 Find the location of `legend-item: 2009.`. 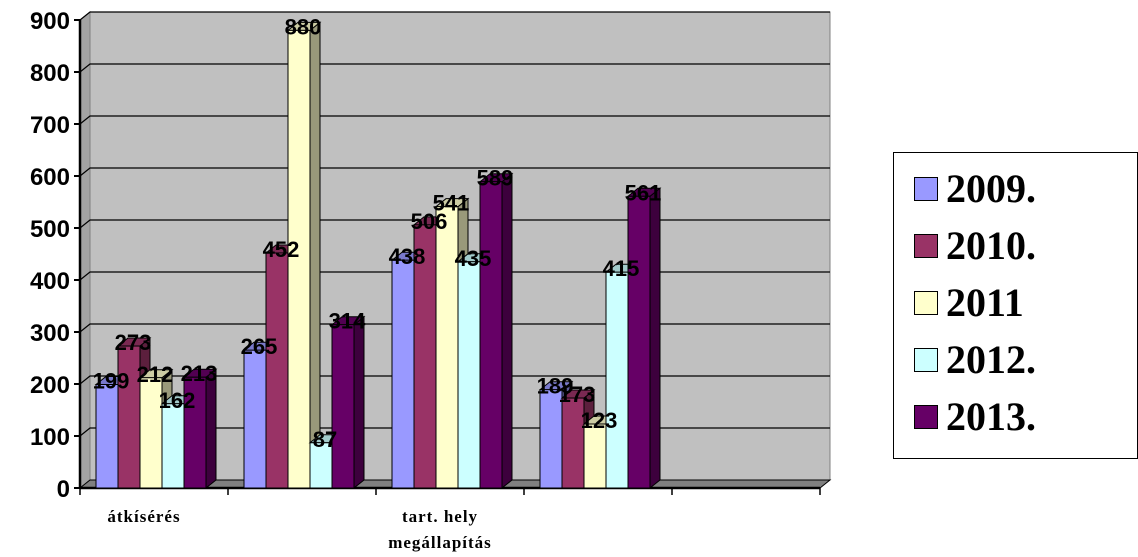

legend-item: 2009. is located at coordinates (975, 189).